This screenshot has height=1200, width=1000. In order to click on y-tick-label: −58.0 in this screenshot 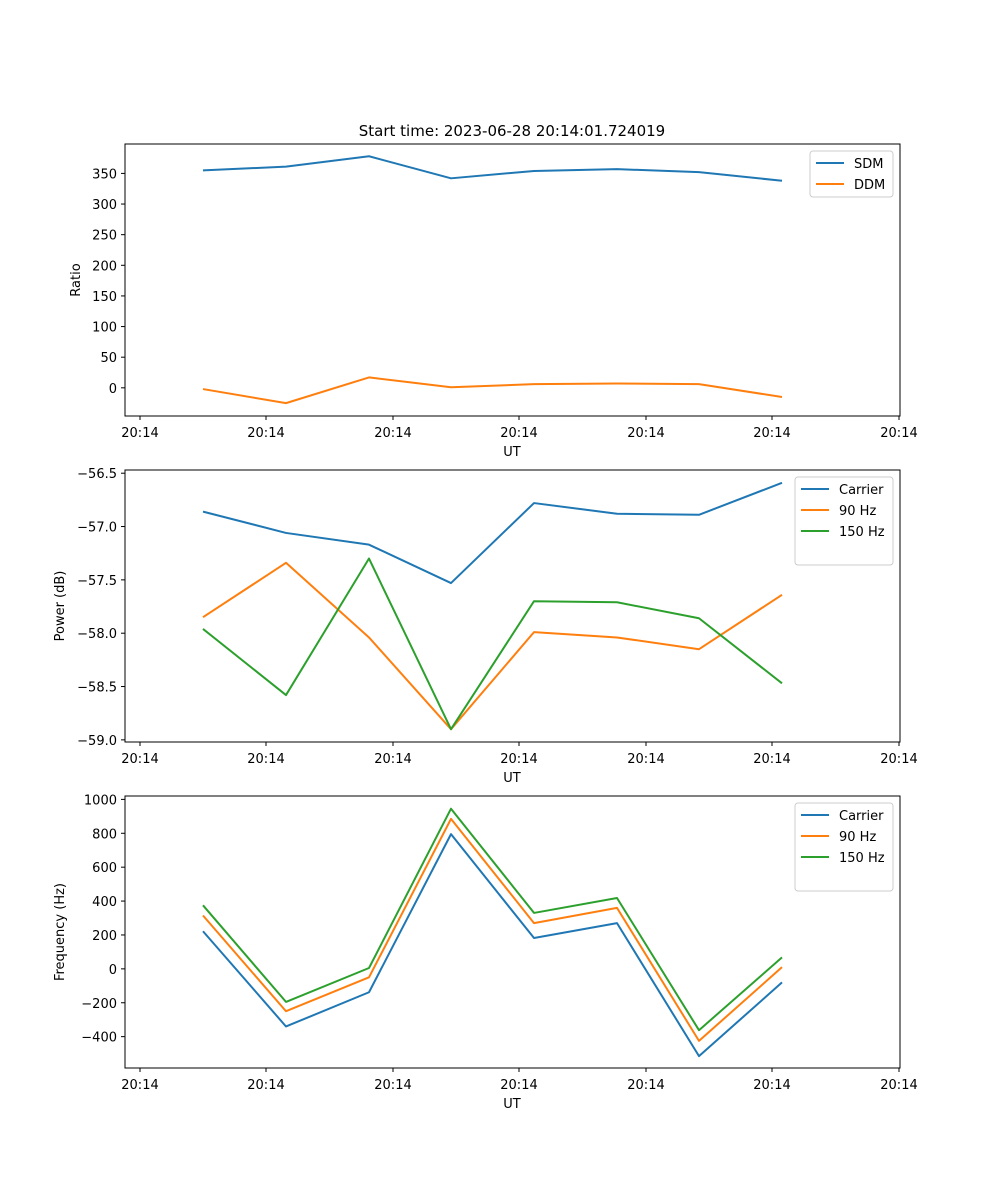, I will do `click(97, 634)`.